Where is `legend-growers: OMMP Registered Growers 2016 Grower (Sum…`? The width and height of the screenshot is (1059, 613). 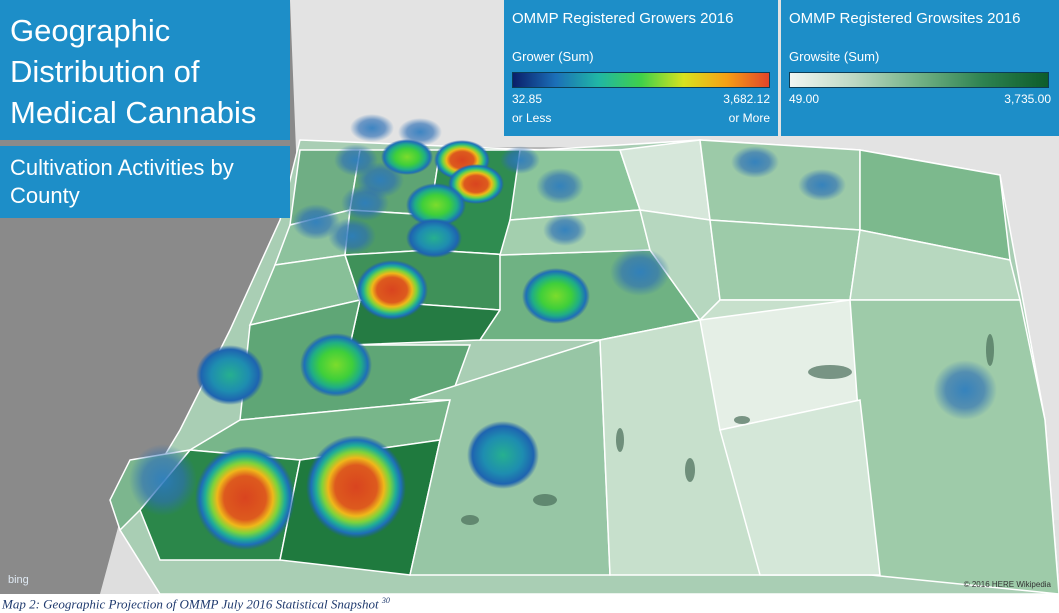 legend-growers: OMMP Registered Growers 2016 Grower (Sum… is located at coordinates (641, 68).